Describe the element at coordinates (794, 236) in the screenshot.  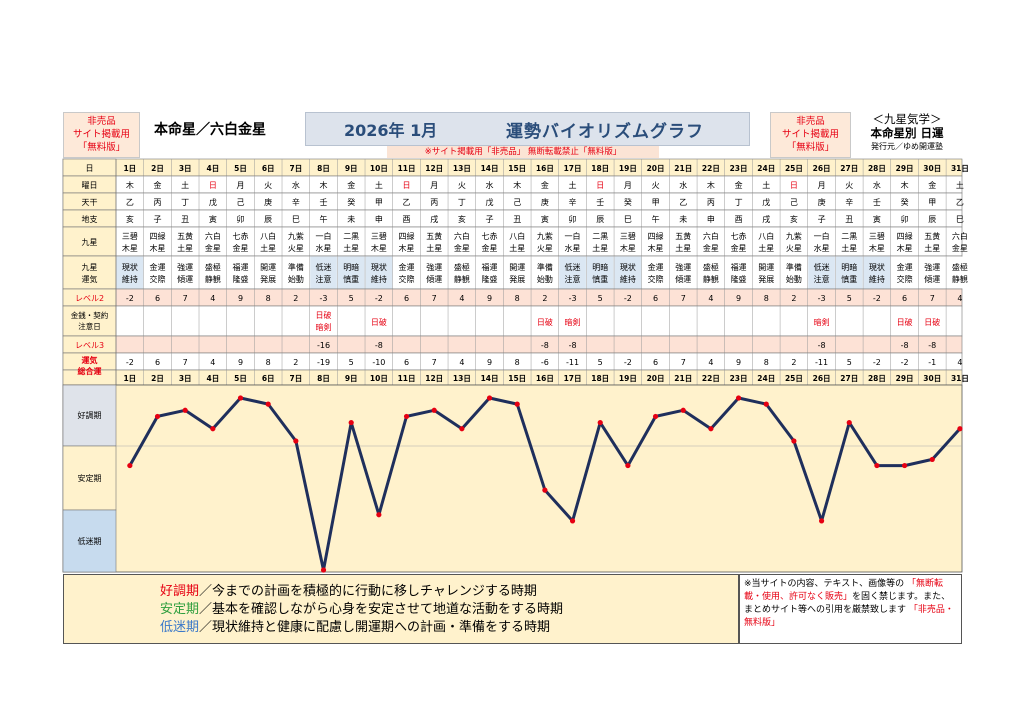
I see `kyusei-label-1: 九紫` at that location.